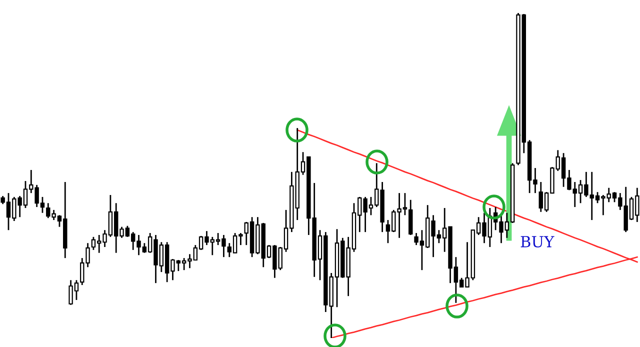 Image resolution: width=640 pixels, height=347 pixels. I want to click on annotation: BUY, so click(537, 242).